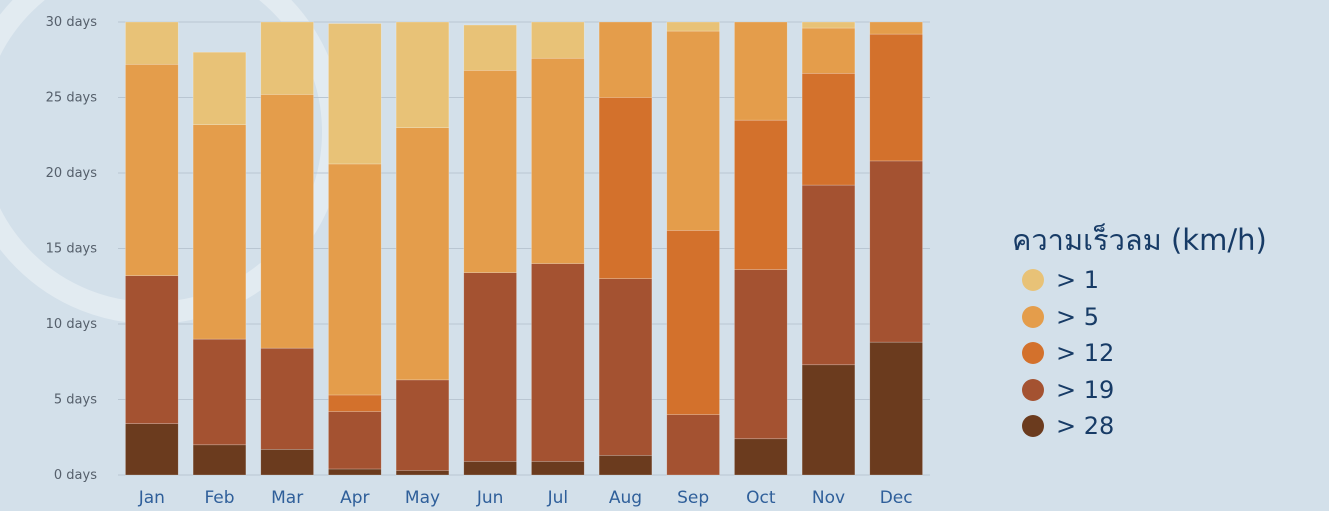 Image resolution: width=1329 pixels, height=511 pixels. What do you see at coordinates (490, 498) in the screenshot?
I see `x-category-label: Jun` at bounding box center [490, 498].